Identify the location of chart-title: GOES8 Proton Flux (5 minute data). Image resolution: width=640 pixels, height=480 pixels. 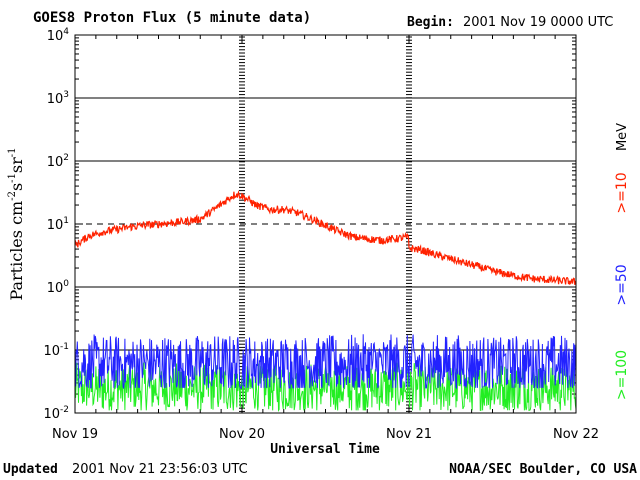
(172, 18).